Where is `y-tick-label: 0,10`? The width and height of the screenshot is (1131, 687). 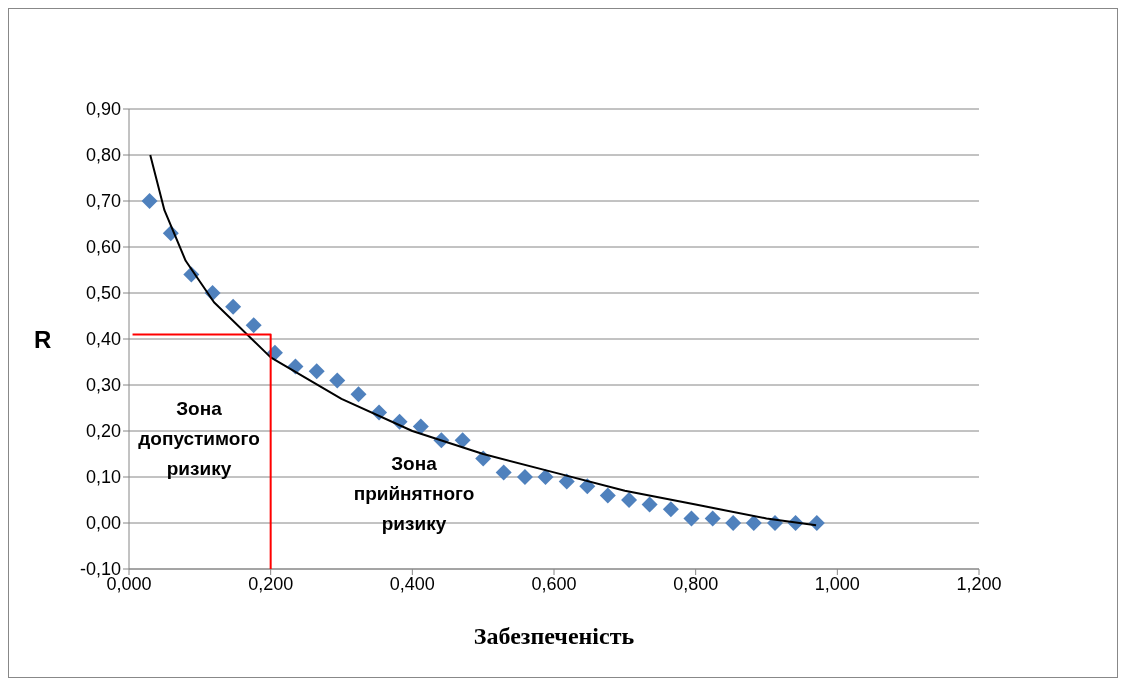 y-tick-label: 0,10 is located at coordinates (103, 477).